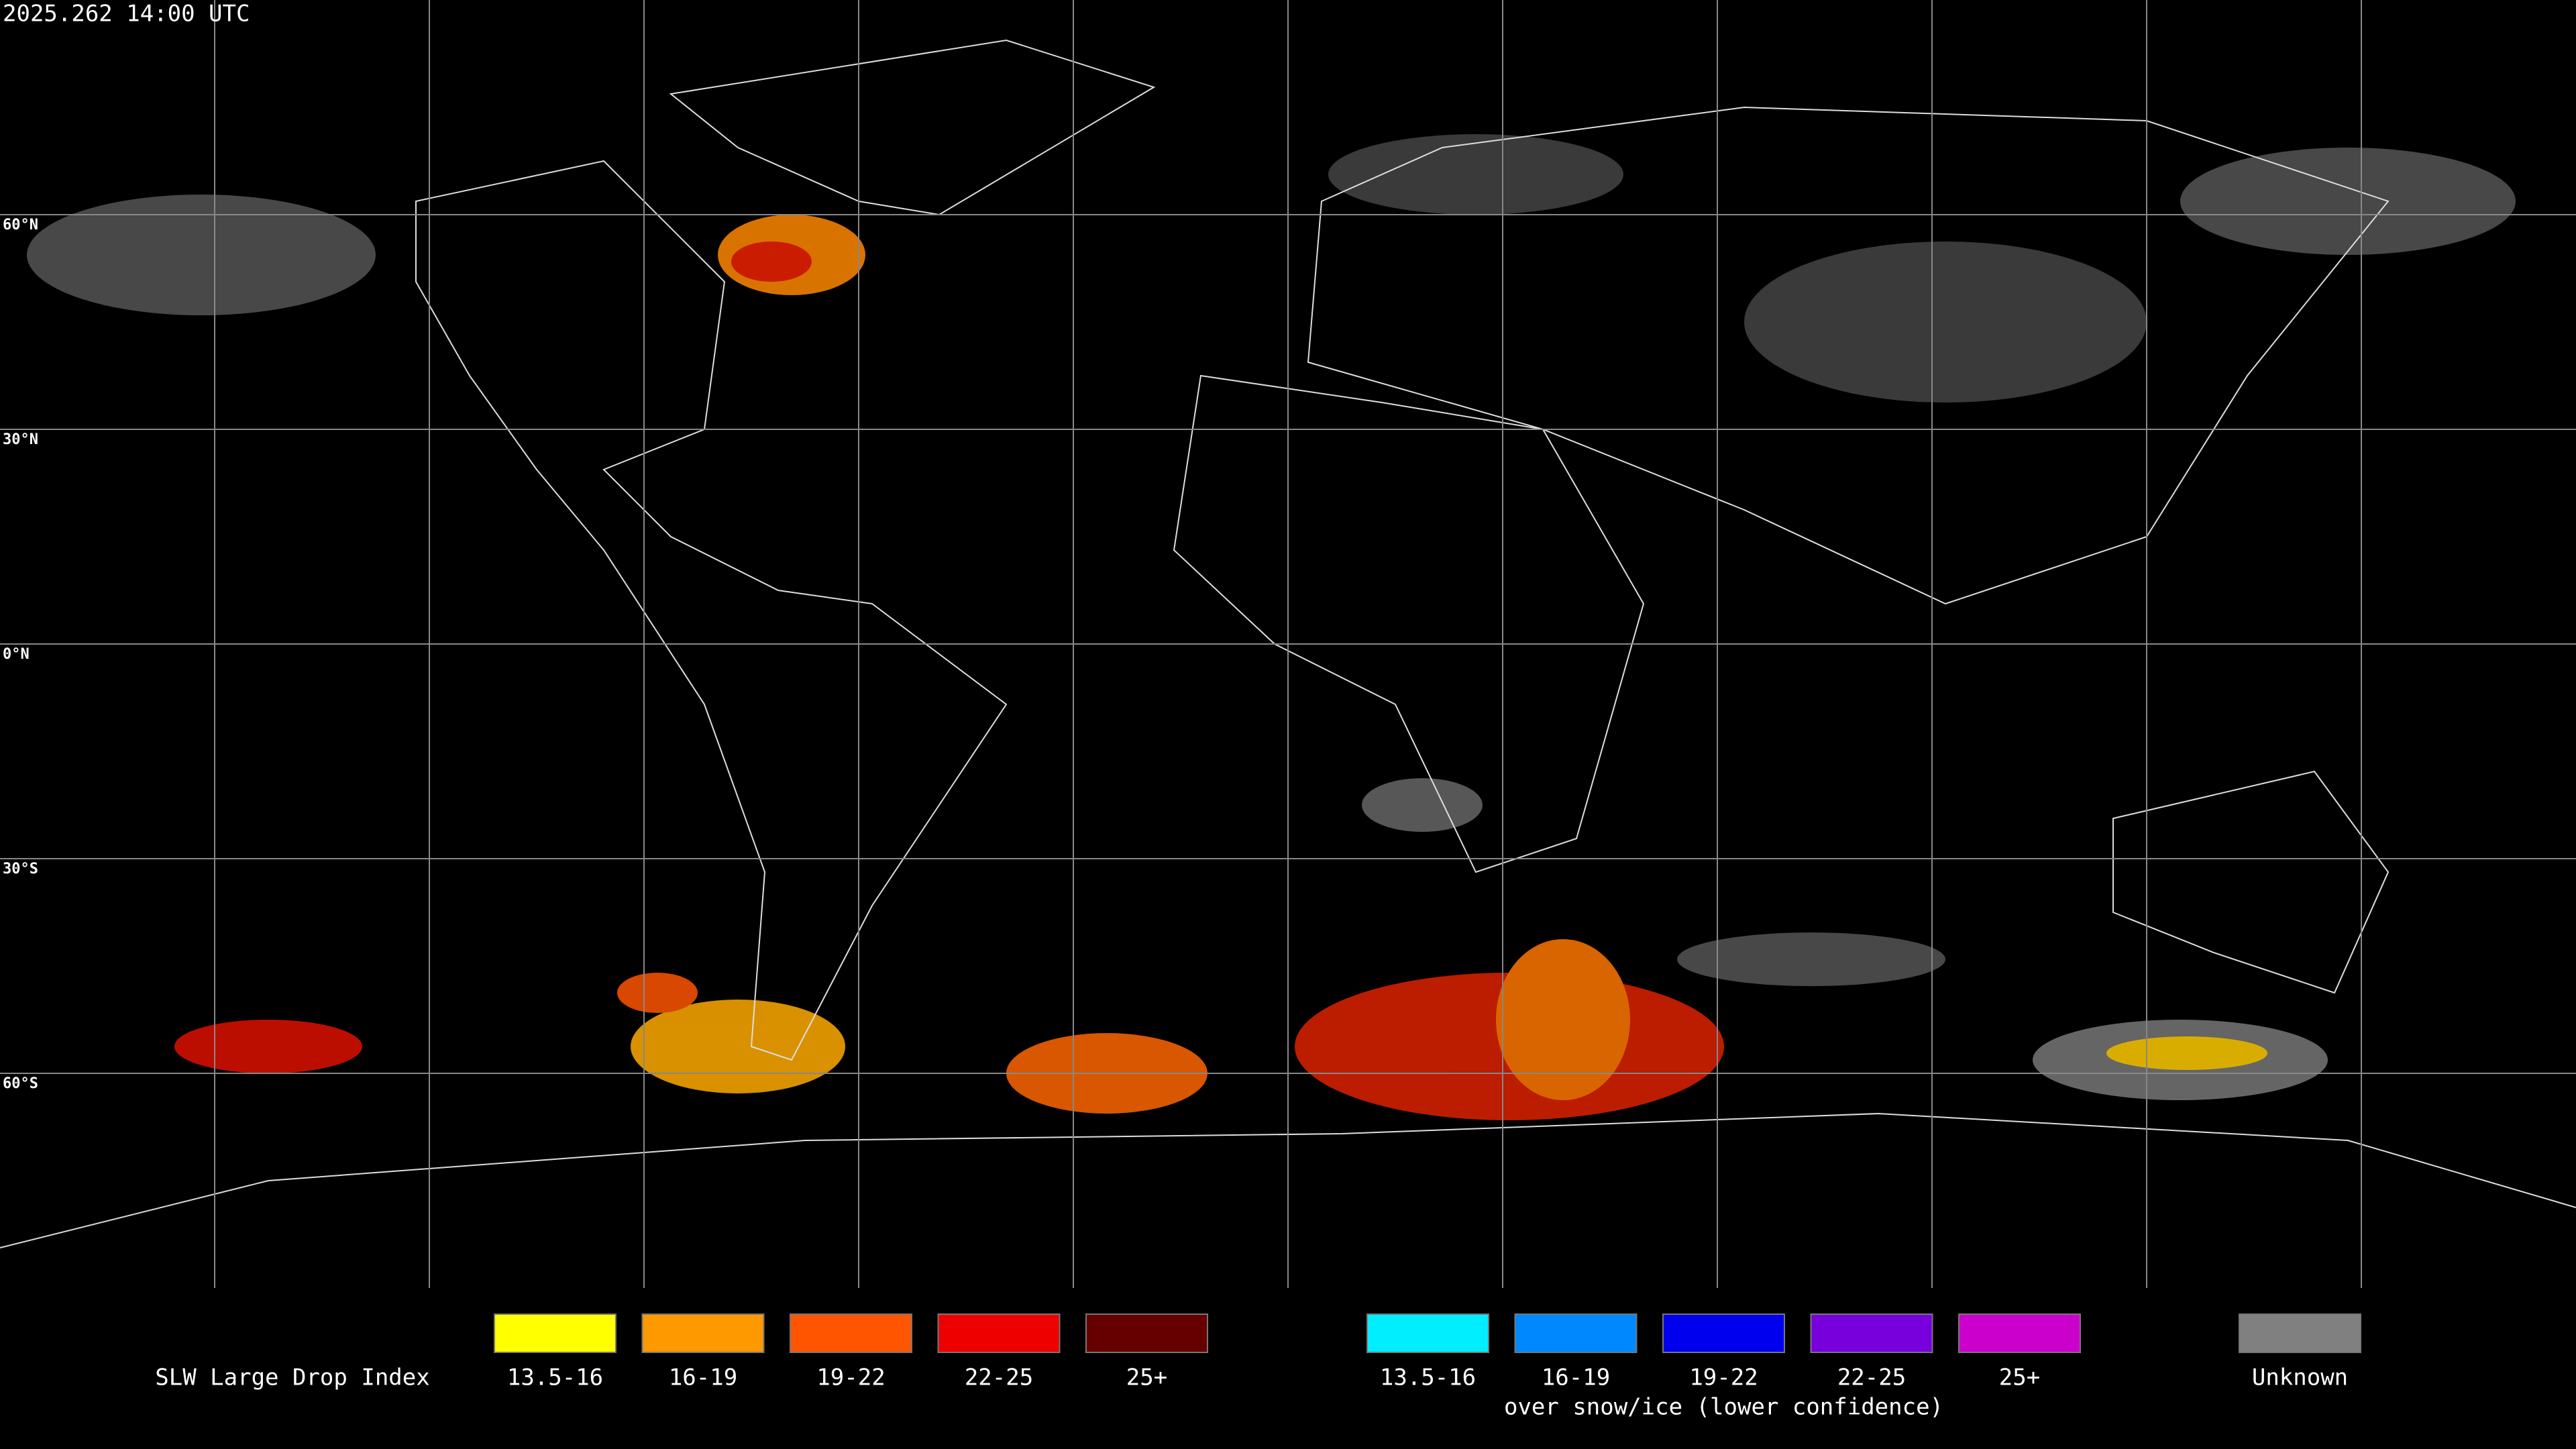  I want to click on latitude-label: 30°S, so click(20, 869).